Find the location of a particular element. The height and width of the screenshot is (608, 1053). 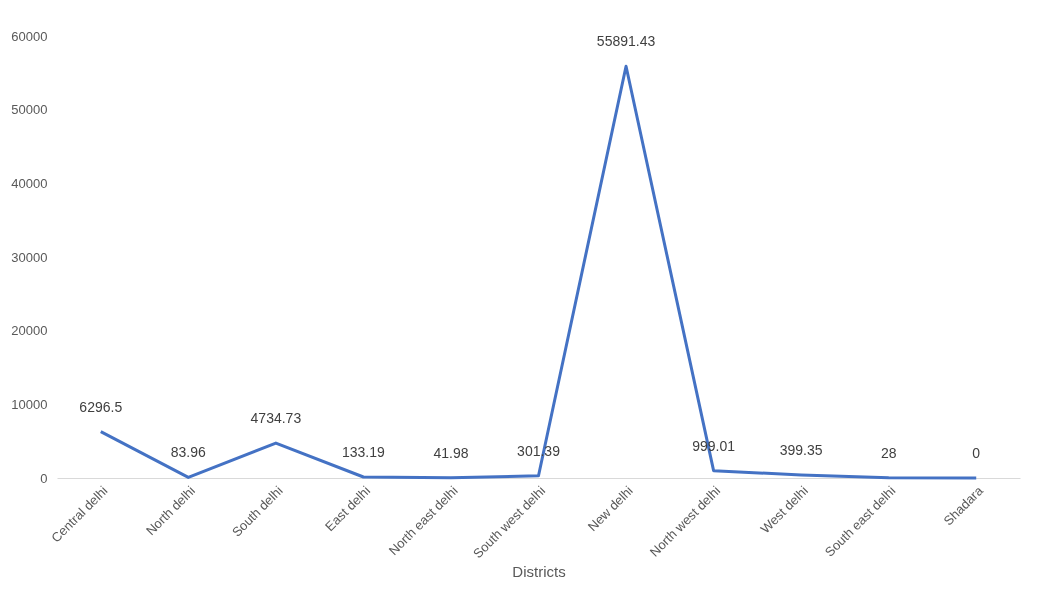

data-label: 133.19 is located at coordinates (364, 452).